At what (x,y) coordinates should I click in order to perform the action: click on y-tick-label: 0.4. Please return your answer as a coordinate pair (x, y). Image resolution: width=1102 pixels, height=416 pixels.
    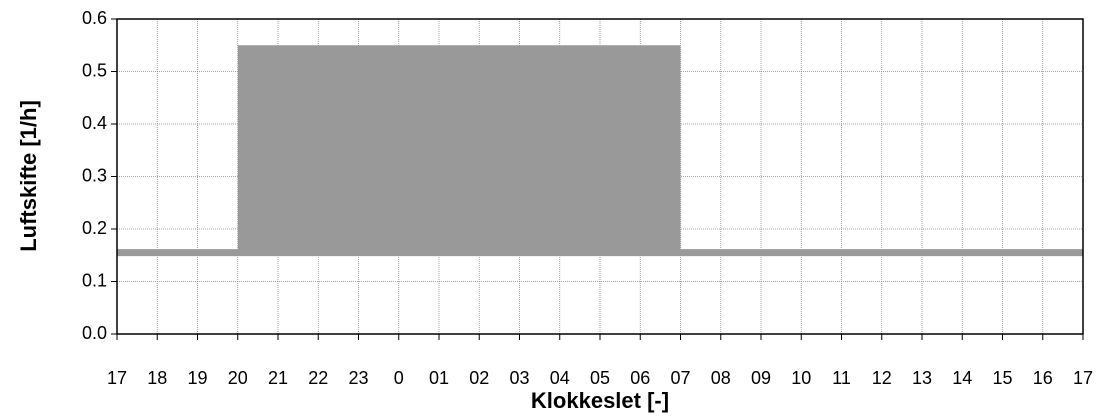
    Looking at the image, I should click on (94, 123).